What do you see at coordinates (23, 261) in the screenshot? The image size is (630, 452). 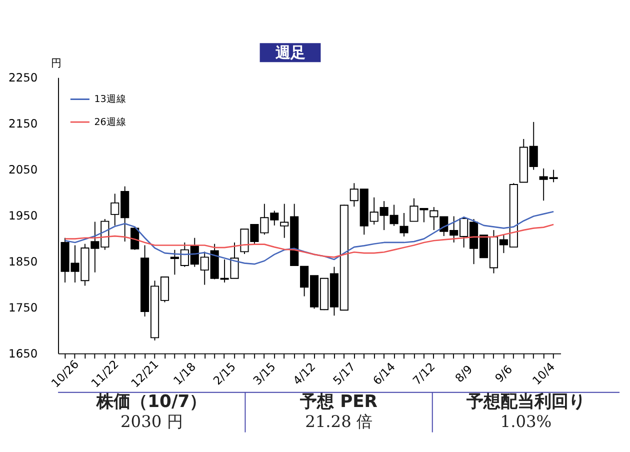 I see `y-tick-label: 1850` at bounding box center [23, 261].